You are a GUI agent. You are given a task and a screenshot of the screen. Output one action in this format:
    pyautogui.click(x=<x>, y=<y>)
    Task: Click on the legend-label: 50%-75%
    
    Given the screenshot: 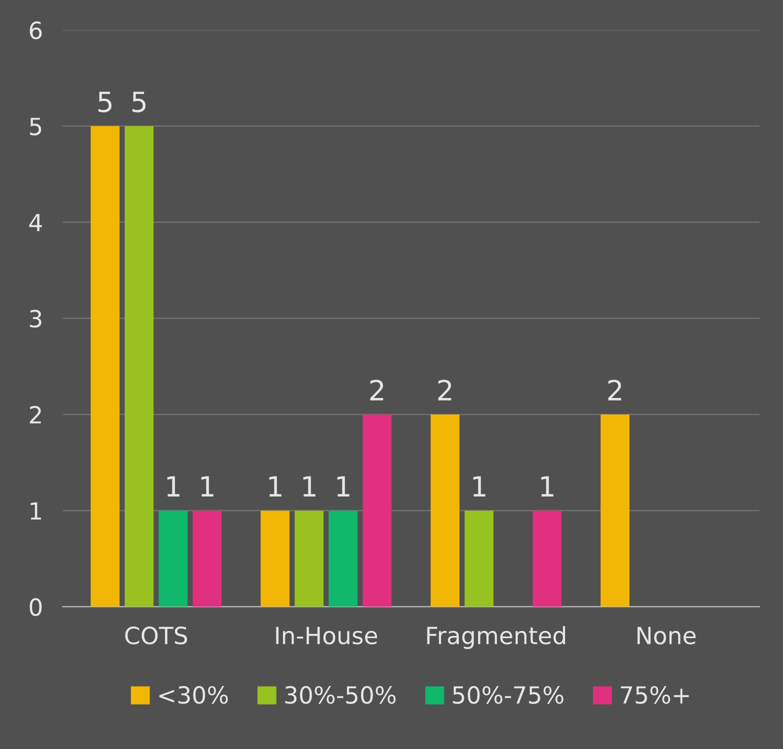 What is the action you would take?
    pyautogui.click(x=508, y=695)
    